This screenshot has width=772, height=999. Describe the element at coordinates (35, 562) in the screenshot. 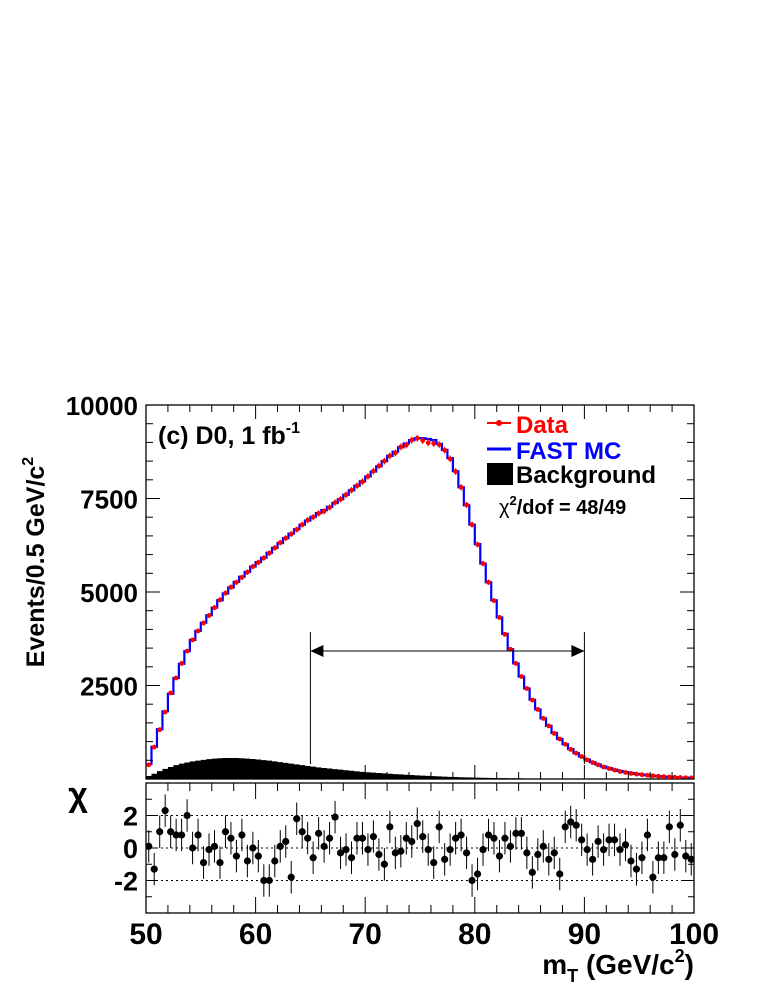

I see `main-y-axis-title: Events/0.5 GeV/c2` at that location.